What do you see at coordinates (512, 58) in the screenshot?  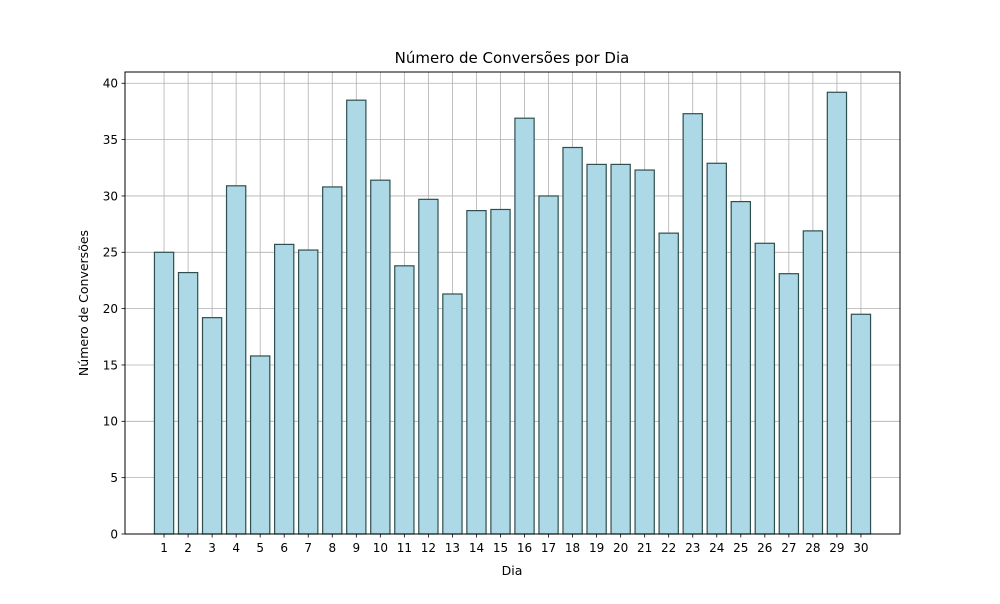 I see `chart-title: Número de Conversões por Dia` at bounding box center [512, 58].